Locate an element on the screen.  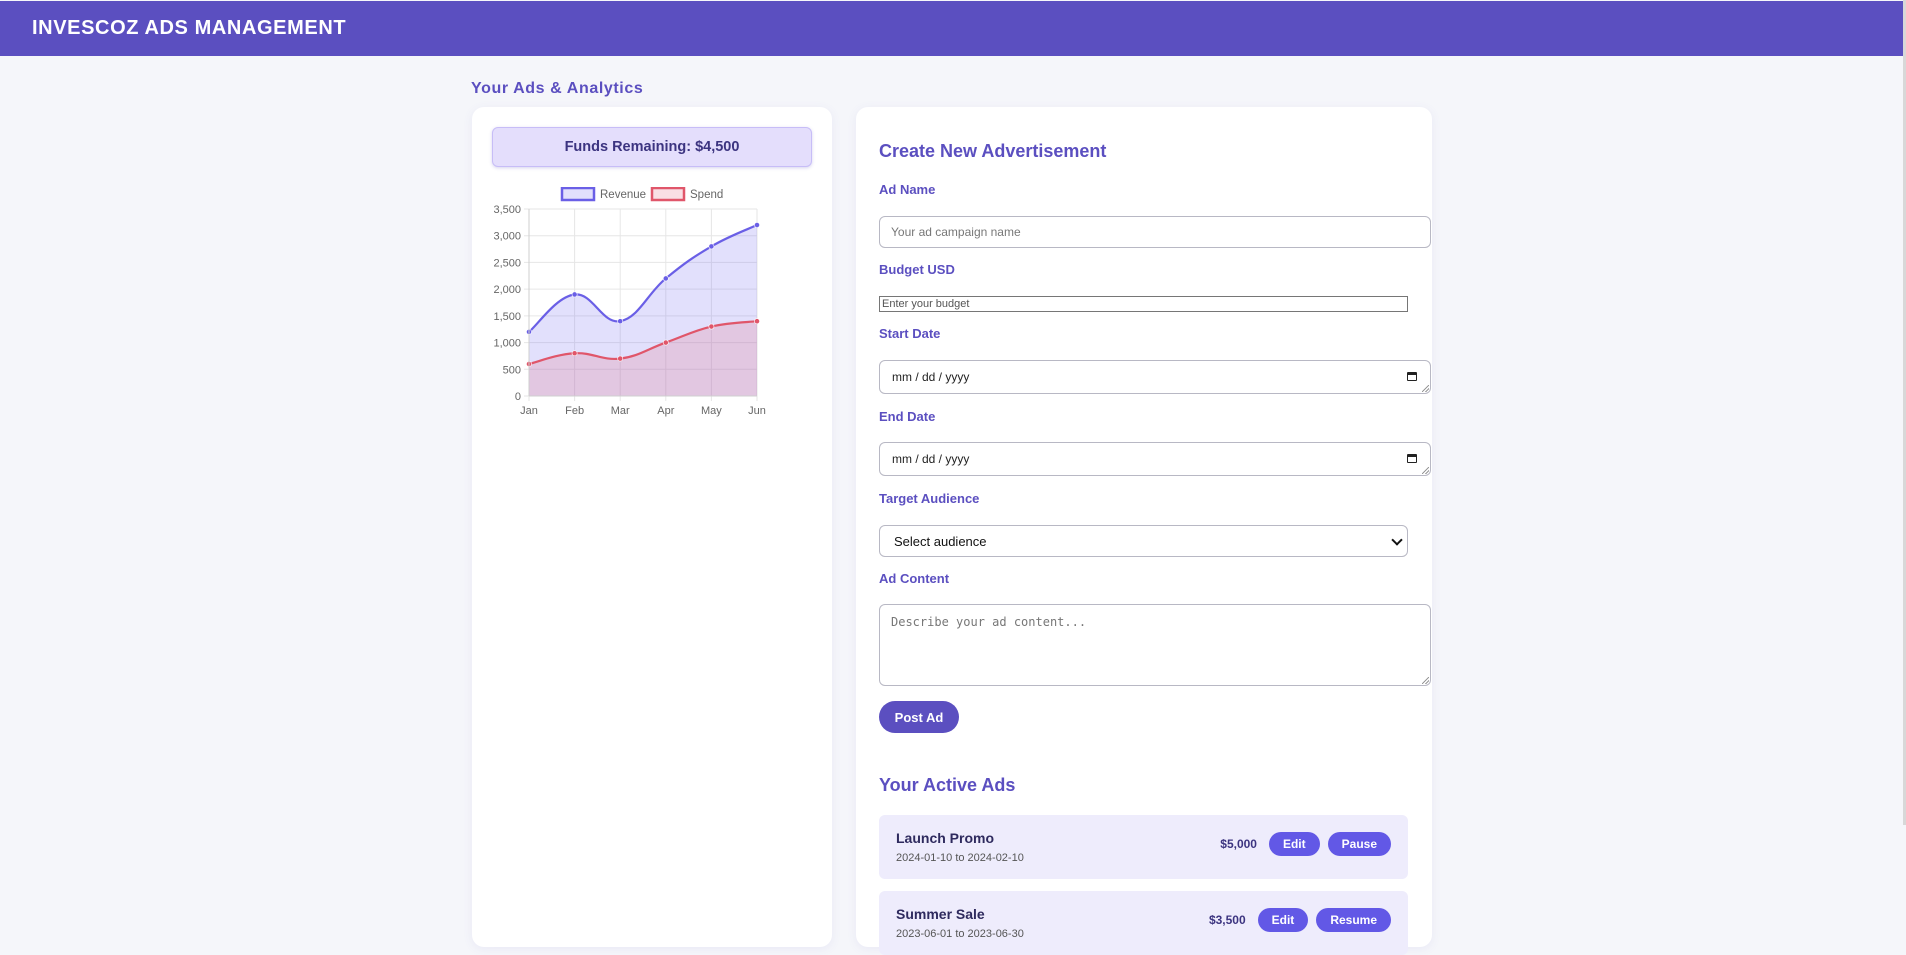
x-tick-label: Mar is located at coordinates (620, 411).